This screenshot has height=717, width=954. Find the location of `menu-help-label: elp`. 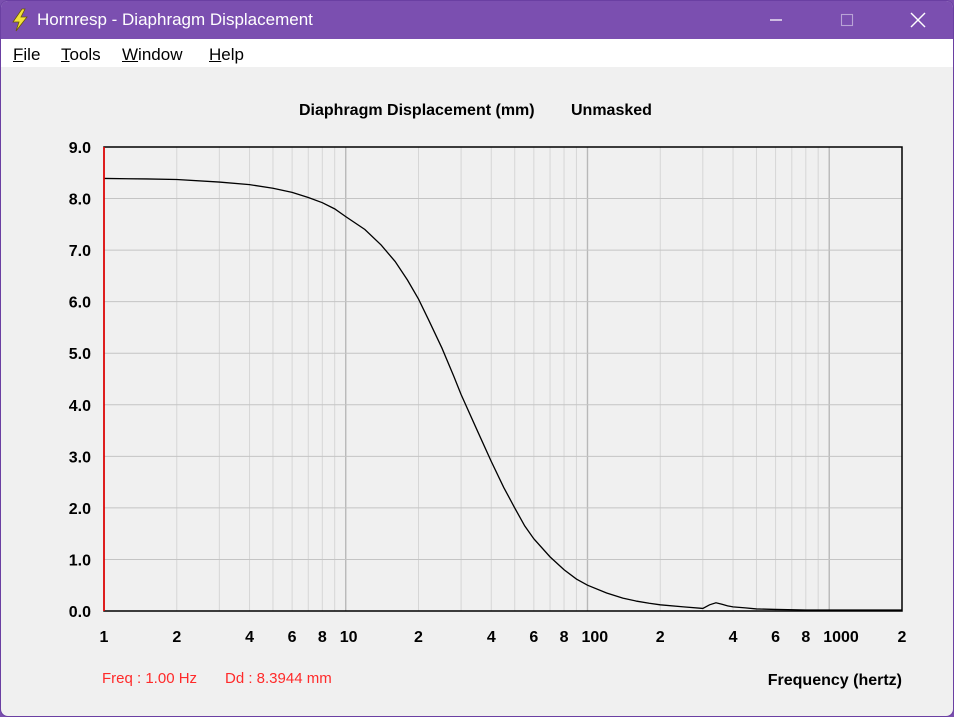

menu-help-label: elp is located at coordinates (232, 54).